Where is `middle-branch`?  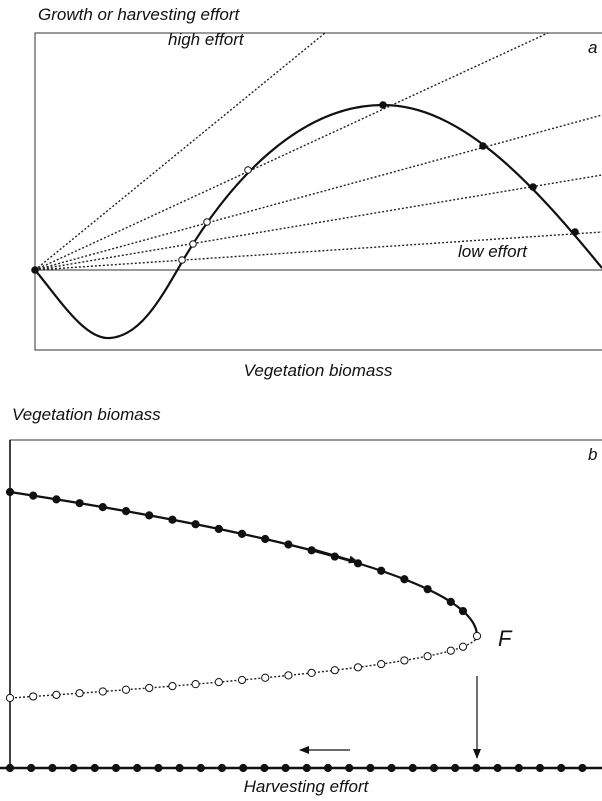
middle-branch is located at coordinates (243, 667).